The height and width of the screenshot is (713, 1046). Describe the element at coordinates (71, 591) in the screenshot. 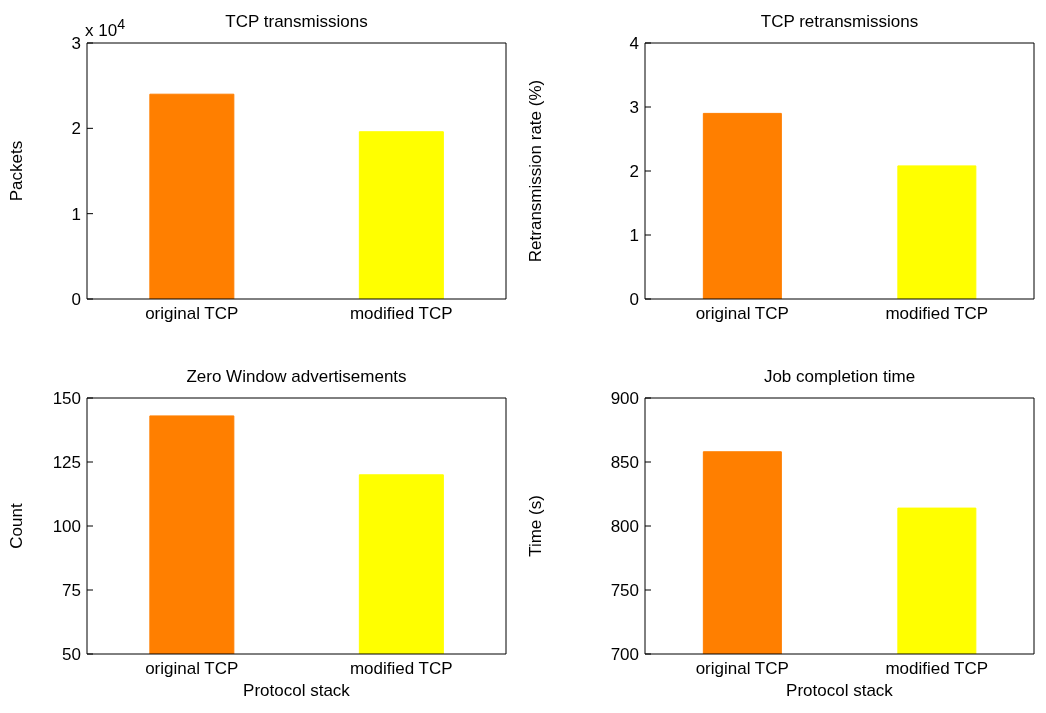

I see `y-tick-label: 75` at that location.